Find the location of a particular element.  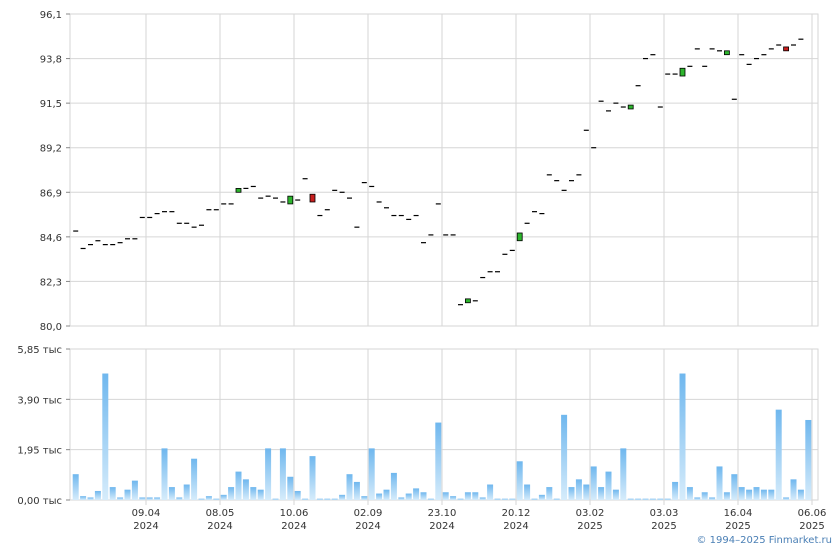

price-tick-label: 84,6 is located at coordinates (51, 238).